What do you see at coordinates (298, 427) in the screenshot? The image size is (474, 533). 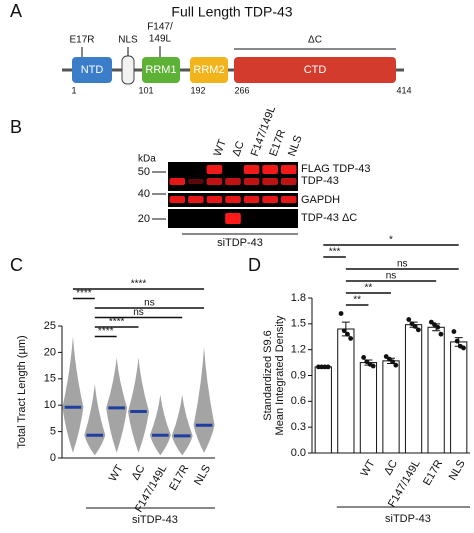 I see `y-tick-label: 0.3` at bounding box center [298, 427].